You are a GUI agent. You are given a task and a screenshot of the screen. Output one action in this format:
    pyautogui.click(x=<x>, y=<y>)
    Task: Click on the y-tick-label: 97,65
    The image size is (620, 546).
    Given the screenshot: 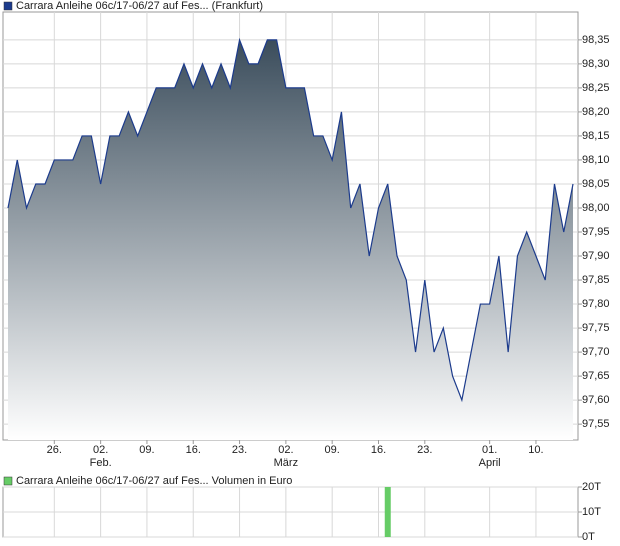 What is the action you would take?
    pyautogui.click(x=596, y=376)
    